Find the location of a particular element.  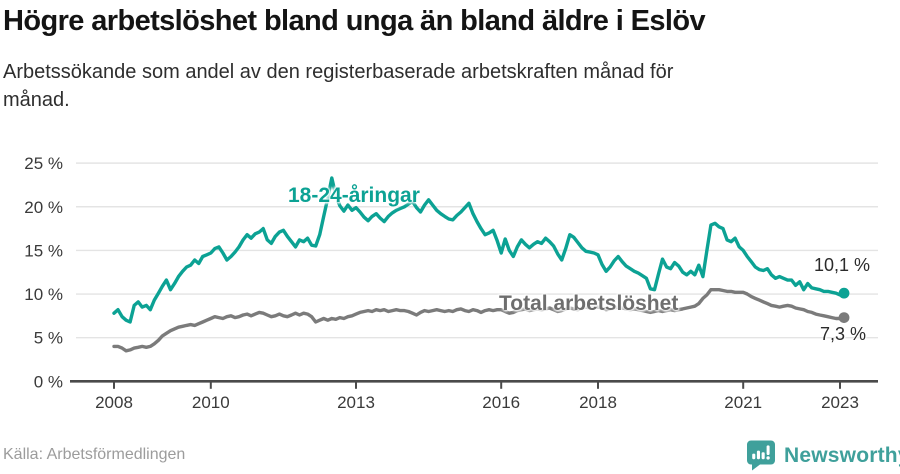

x-tick-label: 2010 is located at coordinates (211, 402).